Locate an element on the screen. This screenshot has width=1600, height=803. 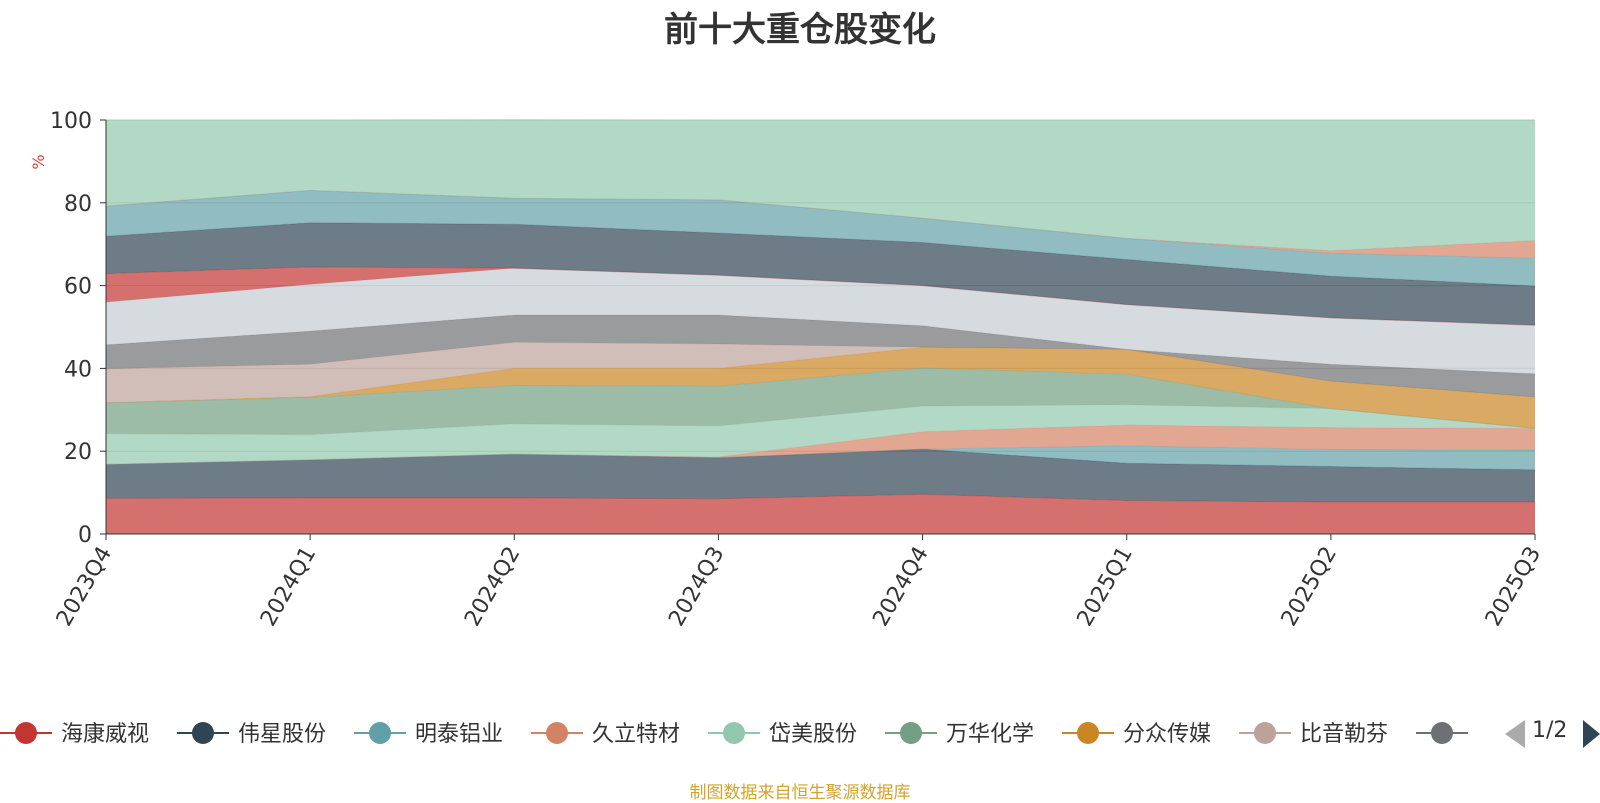
legend-label: 久立特材 is located at coordinates (636, 734).